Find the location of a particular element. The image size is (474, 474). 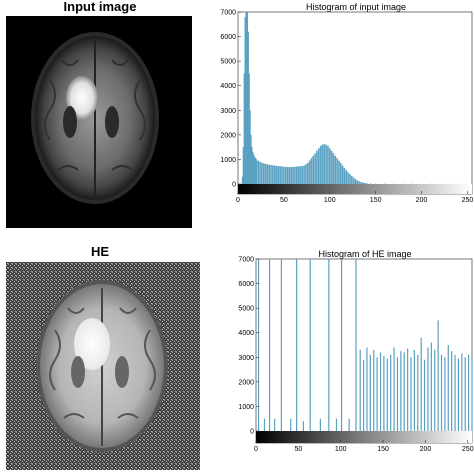

x-tick-label: 150 is located at coordinates (376, 200).